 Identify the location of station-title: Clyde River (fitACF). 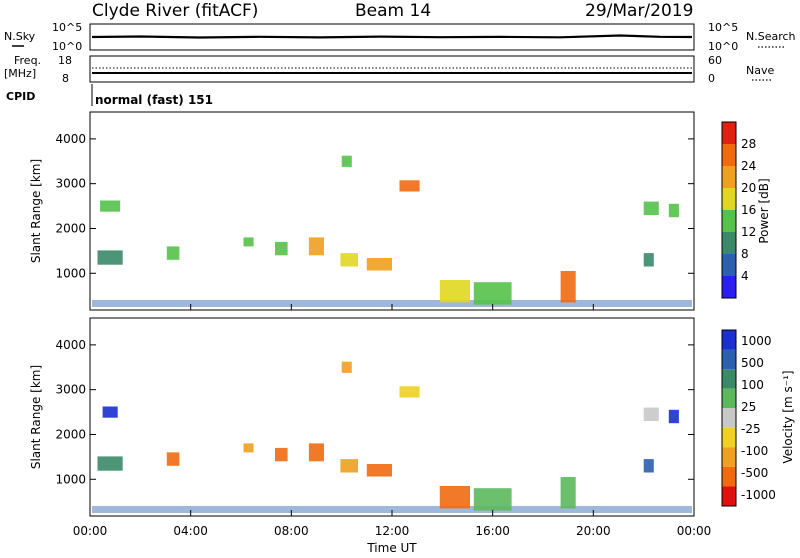
(175, 11).